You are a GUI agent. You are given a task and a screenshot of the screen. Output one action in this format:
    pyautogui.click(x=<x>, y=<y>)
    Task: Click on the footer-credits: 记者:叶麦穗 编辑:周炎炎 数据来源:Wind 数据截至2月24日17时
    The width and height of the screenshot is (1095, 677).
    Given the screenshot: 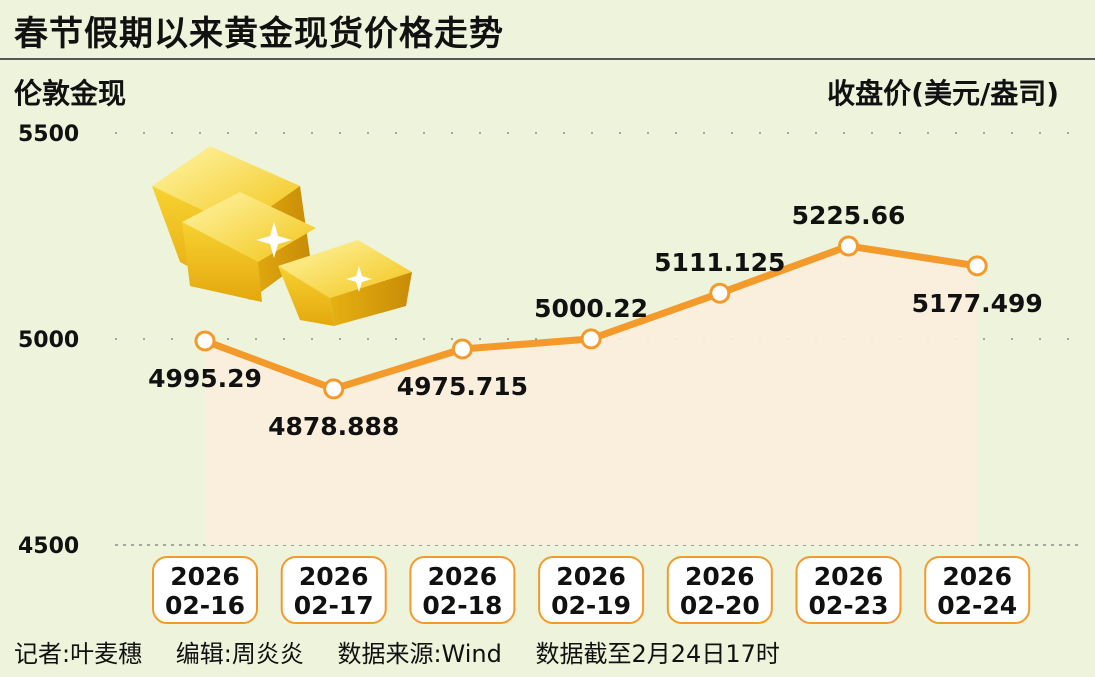 What is the action you would take?
    pyautogui.click(x=397, y=651)
    